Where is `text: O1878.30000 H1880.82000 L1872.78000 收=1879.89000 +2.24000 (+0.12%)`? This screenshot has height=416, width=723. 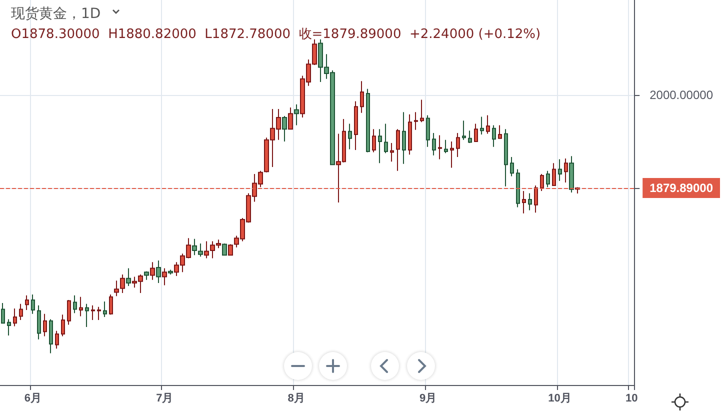
text: O1878.30000 H1880.82000 L1872.78000 收=1879.89000 +2.24000 (+0.12%) is located at coordinates (276, 34).